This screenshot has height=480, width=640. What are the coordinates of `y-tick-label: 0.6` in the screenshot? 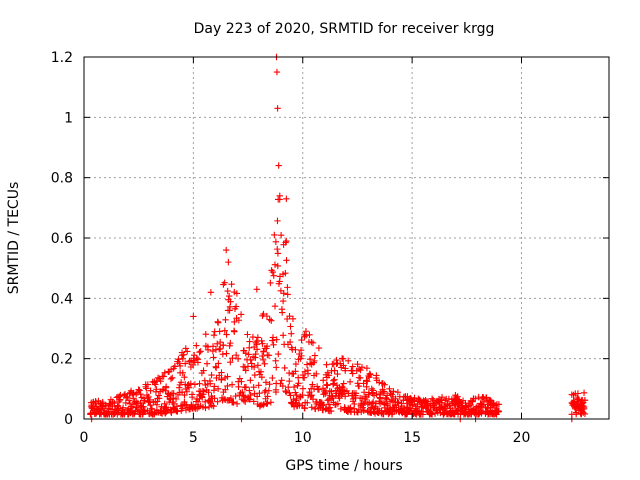 It's located at (62, 239).